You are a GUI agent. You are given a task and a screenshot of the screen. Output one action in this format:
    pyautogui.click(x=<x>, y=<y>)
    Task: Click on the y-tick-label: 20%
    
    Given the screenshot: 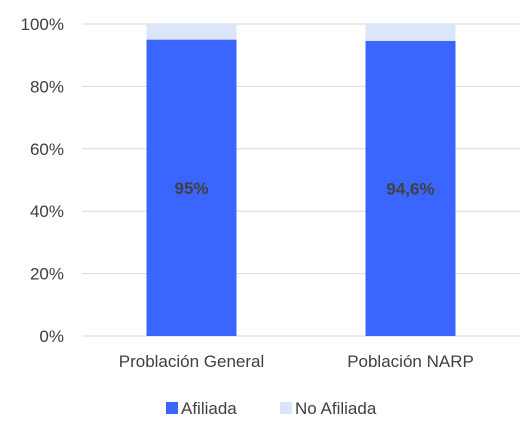 What is the action you would take?
    pyautogui.click(x=47, y=274)
    